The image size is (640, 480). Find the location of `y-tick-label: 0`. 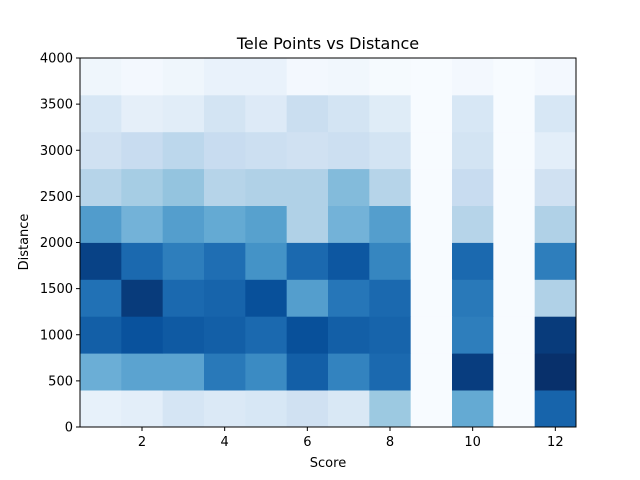

y-tick-label: 0 is located at coordinates (69, 428).